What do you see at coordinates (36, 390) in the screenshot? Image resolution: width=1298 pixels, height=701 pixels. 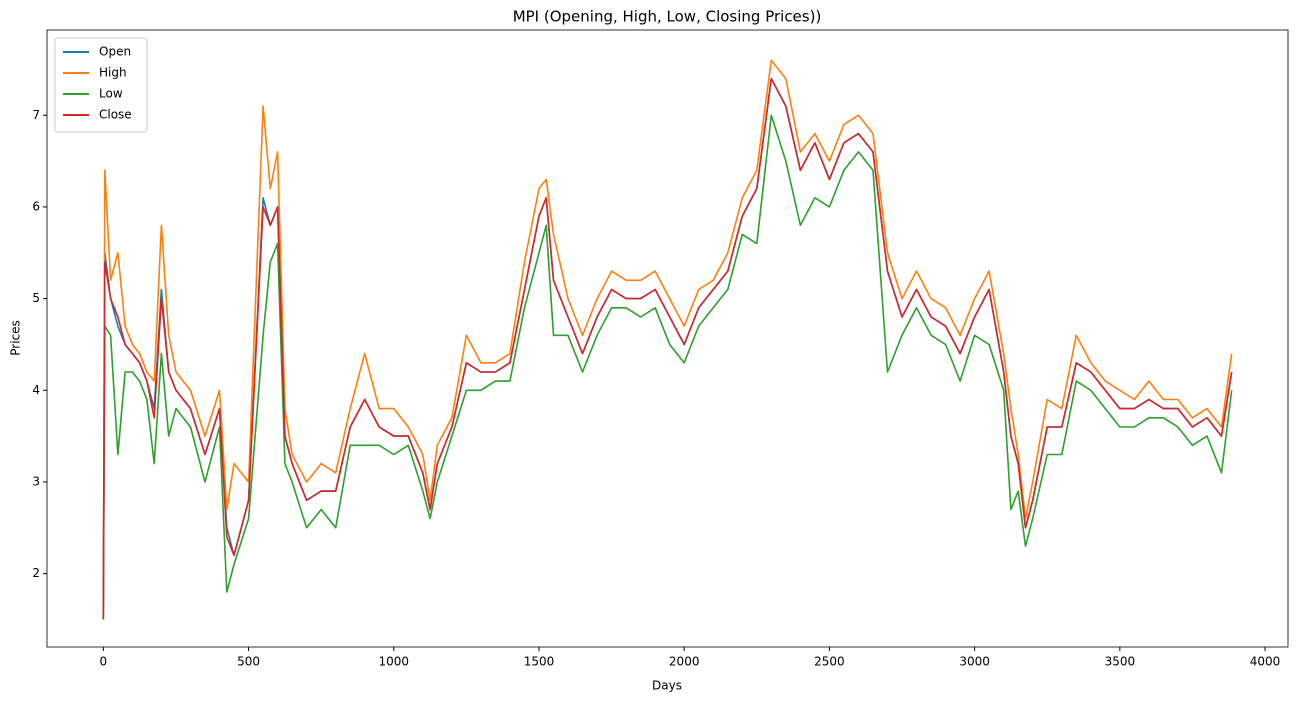 I see `y-tick-label: 4` at bounding box center [36, 390].